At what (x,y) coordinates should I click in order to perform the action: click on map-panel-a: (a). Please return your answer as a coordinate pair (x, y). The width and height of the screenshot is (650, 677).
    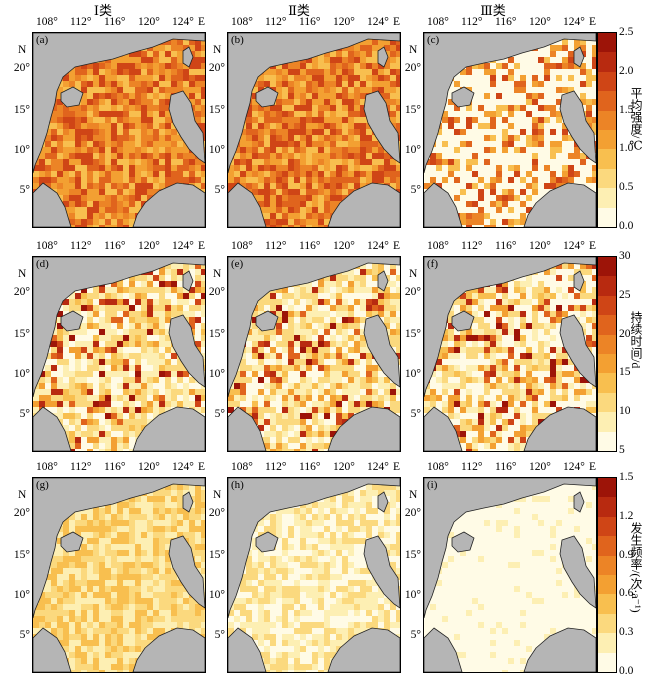
    Looking at the image, I should click on (119, 130).